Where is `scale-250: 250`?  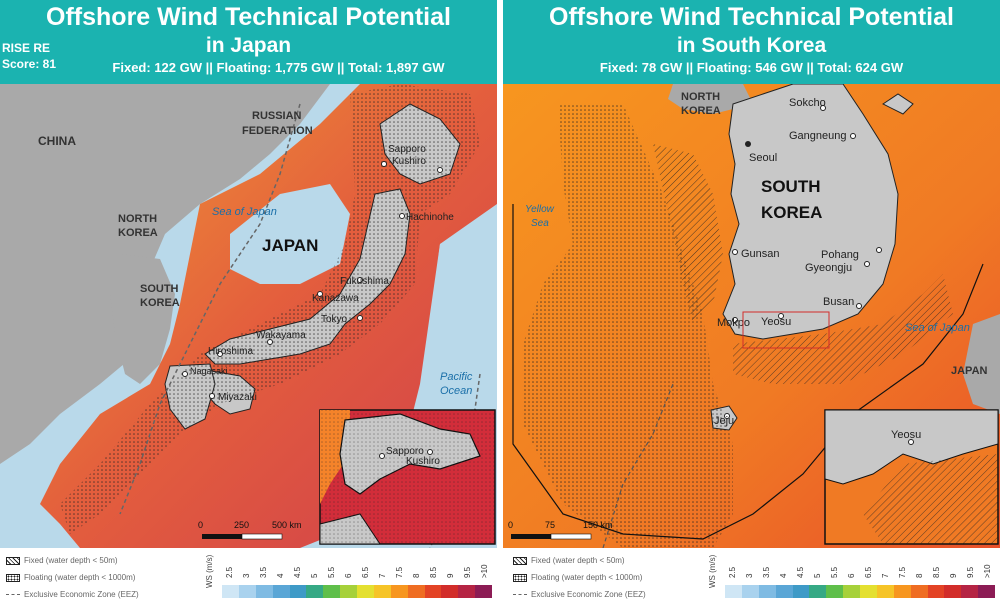 scale-250: 250 is located at coordinates (241, 525).